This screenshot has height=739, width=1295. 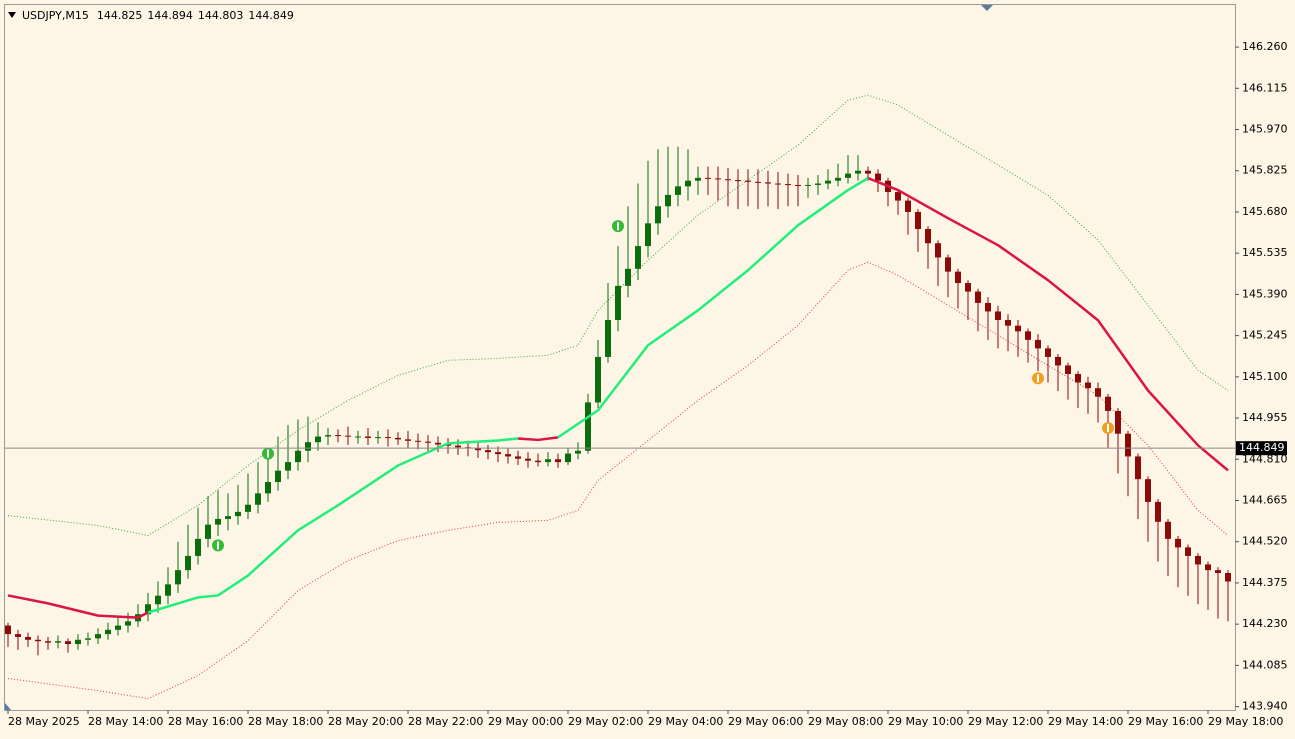 What do you see at coordinates (525, 721) in the screenshot?
I see `x-tick-label: 29 May 00:00` at bounding box center [525, 721].